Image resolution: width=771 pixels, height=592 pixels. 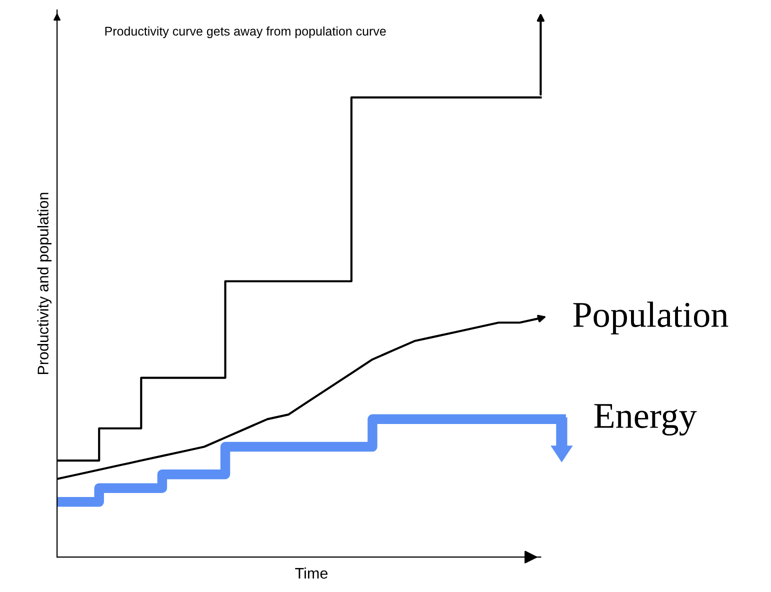 What do you see at coordinates (311, 573) in the screenshot?
I see `x-axis-title: Time` at bounding box center [311, 573].